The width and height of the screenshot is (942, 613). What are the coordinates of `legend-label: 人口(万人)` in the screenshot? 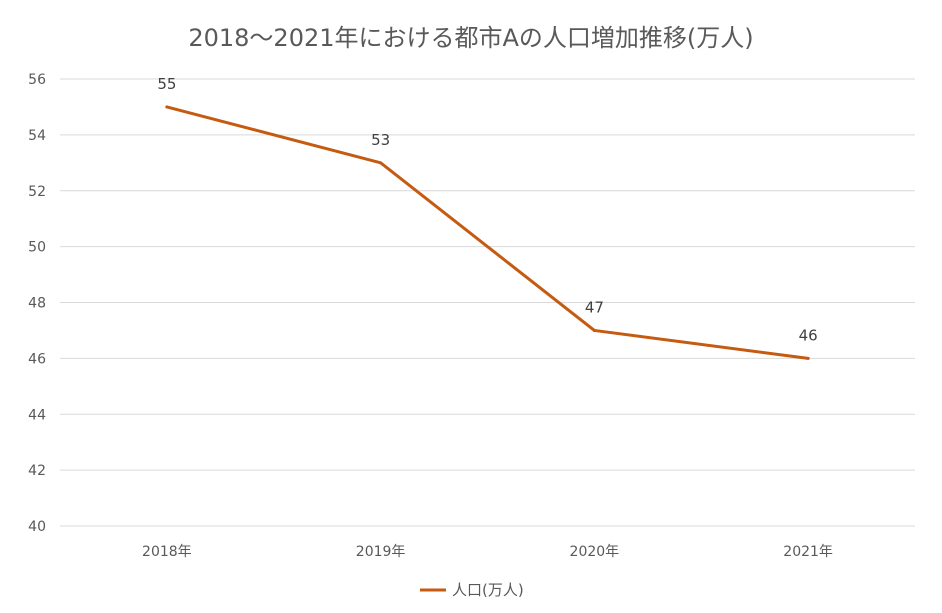 It's located at (488, 590).